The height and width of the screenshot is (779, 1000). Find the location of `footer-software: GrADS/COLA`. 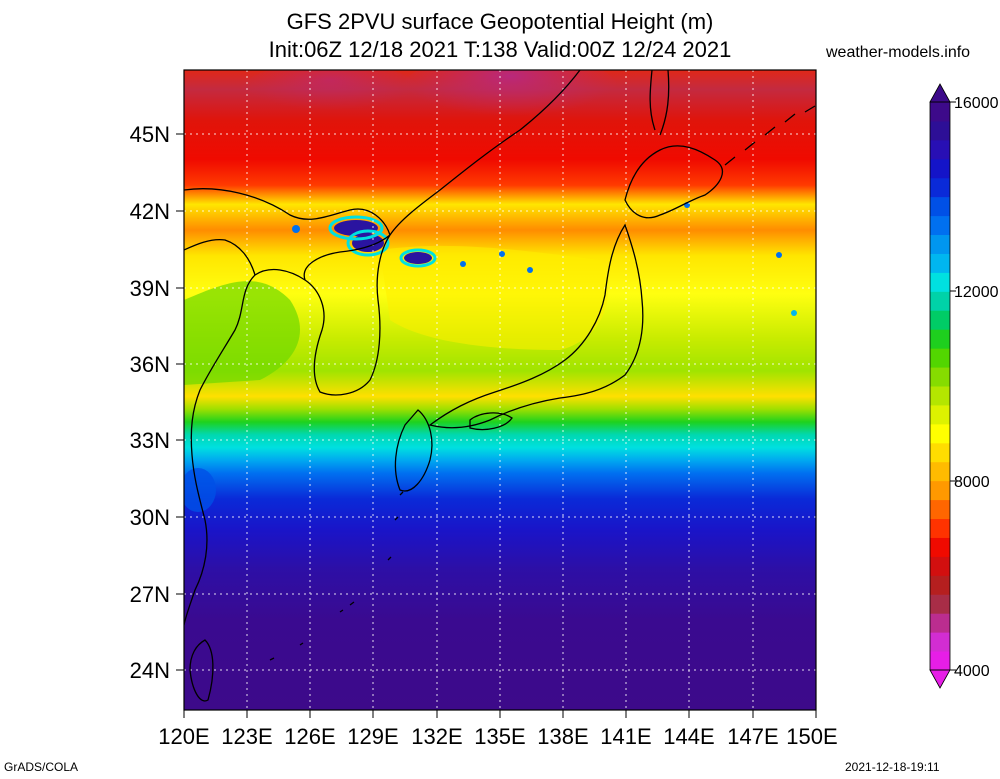

footer-software: GrADS/COLA is located at coordinates (41, 767).